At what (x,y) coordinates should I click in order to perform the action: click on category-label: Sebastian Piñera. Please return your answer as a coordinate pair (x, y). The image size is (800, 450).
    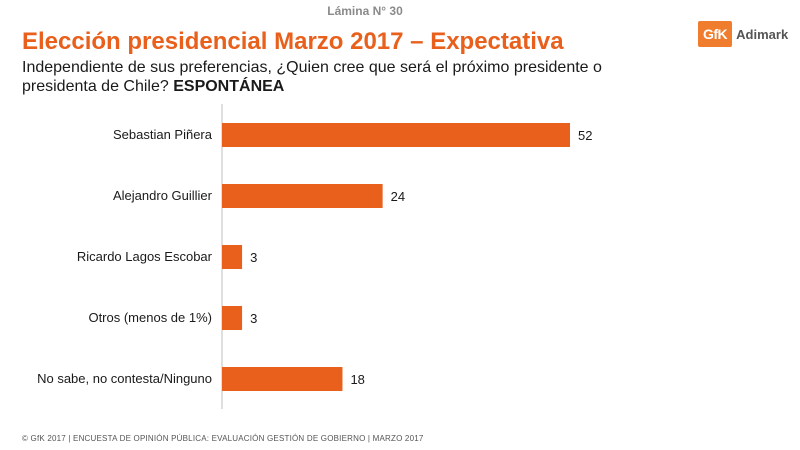
    Looking at the image, I should click on (163, 134).